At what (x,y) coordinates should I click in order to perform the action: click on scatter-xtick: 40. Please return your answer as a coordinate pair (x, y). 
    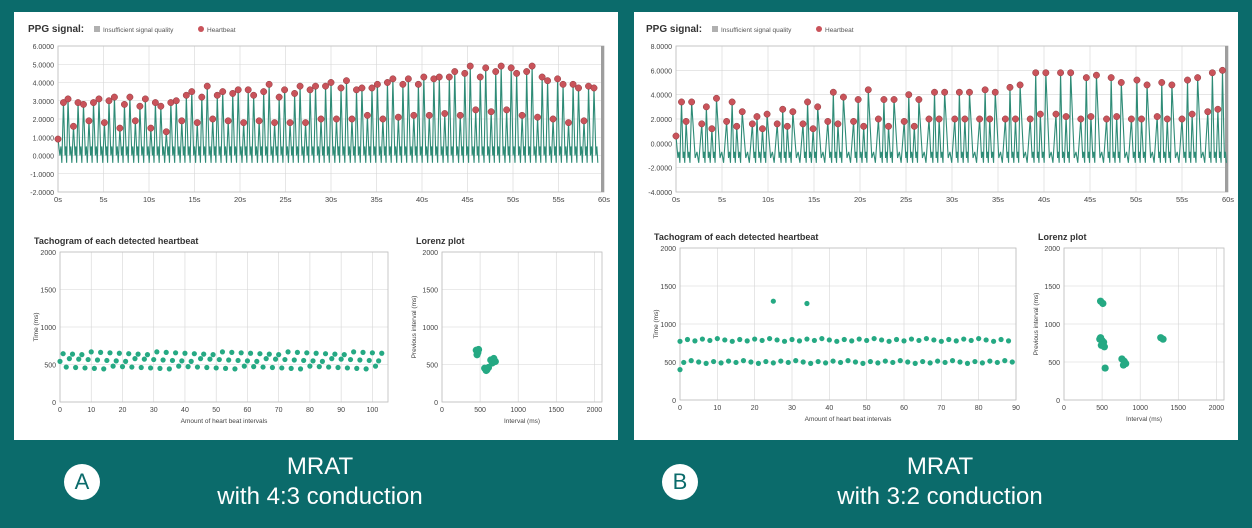
    Looking at the image, I should click on (185, 410).